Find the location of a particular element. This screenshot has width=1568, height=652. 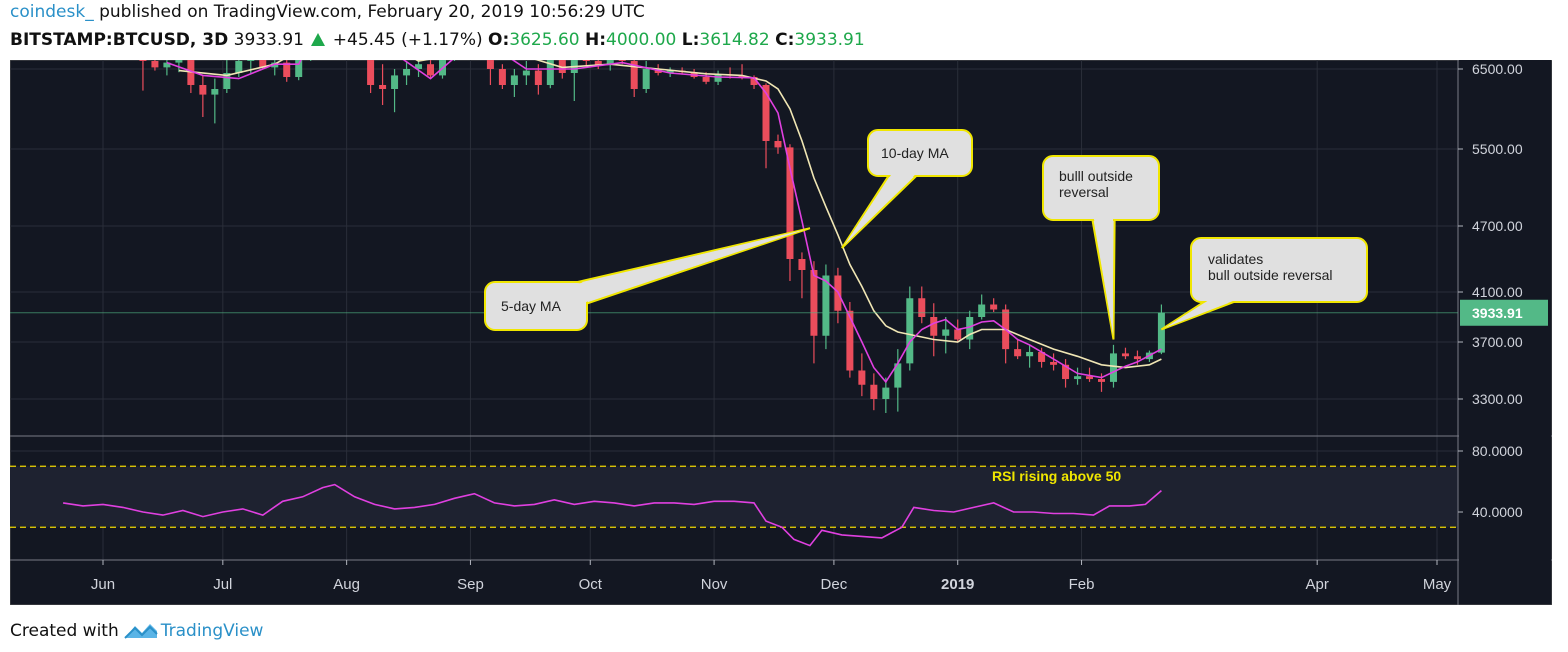

open-label: O: is located at coordinates (499, 40).